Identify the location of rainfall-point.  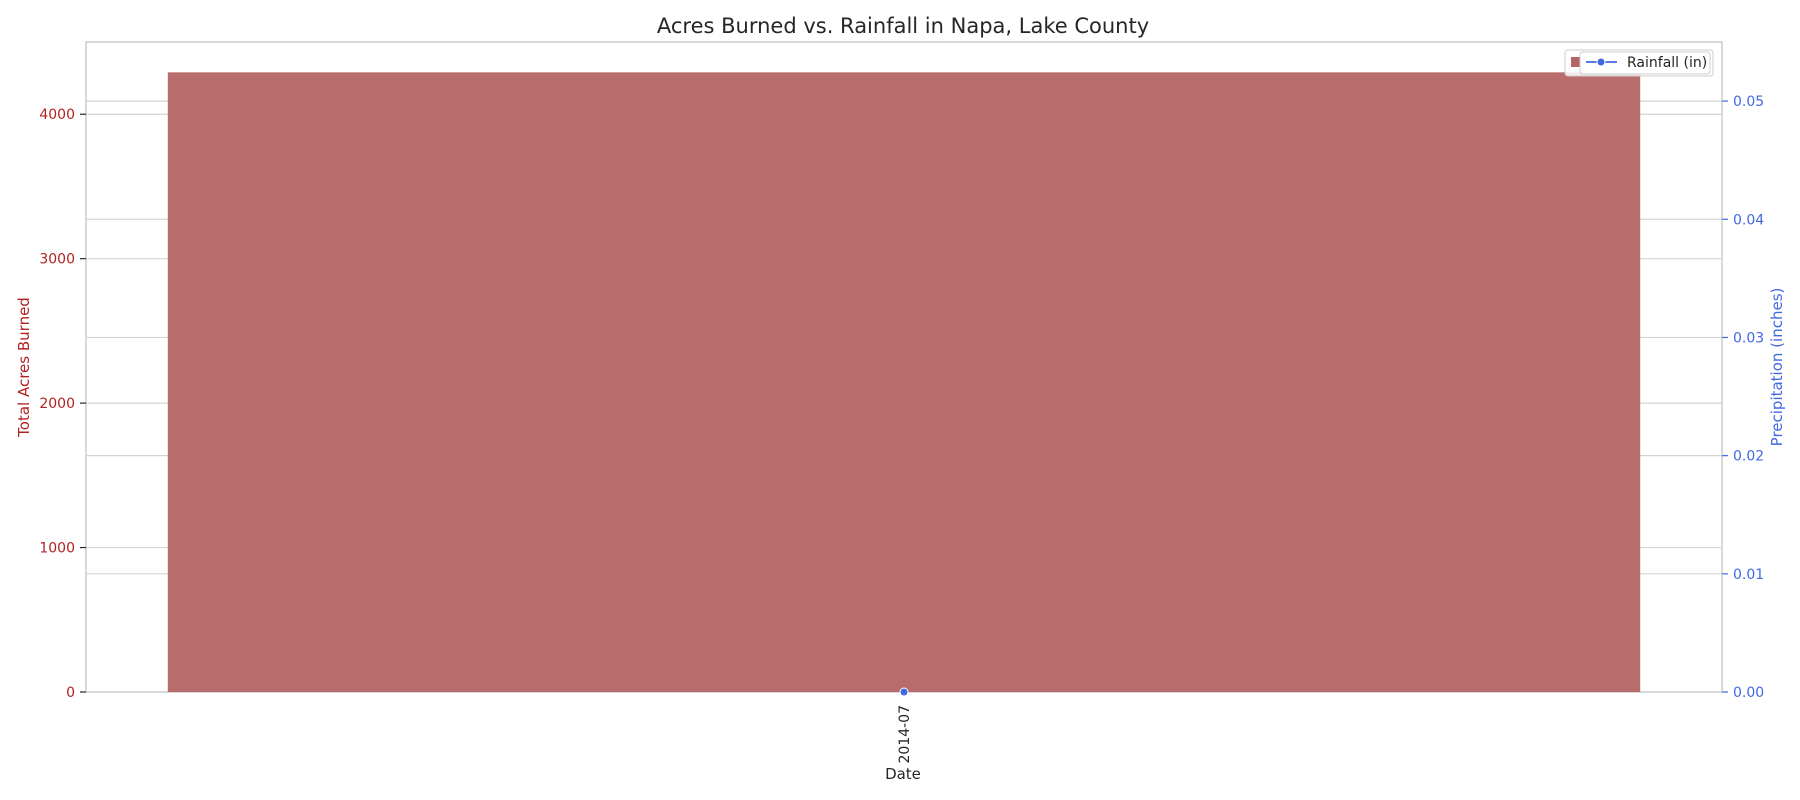
(904, 692).